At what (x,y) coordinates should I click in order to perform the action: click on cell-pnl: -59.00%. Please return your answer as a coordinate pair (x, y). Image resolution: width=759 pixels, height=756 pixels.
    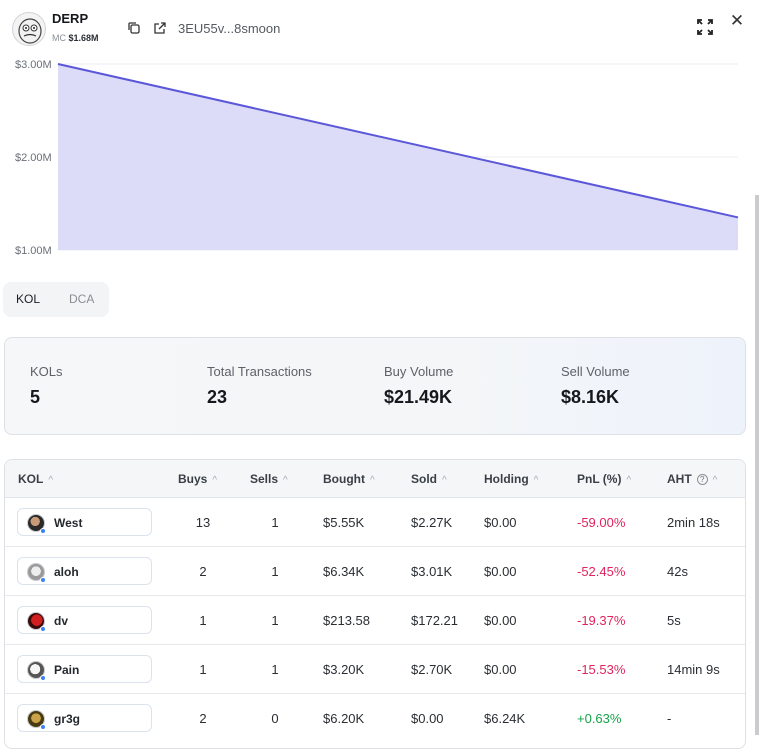
    Looking at the image, I should click on (601, 522).